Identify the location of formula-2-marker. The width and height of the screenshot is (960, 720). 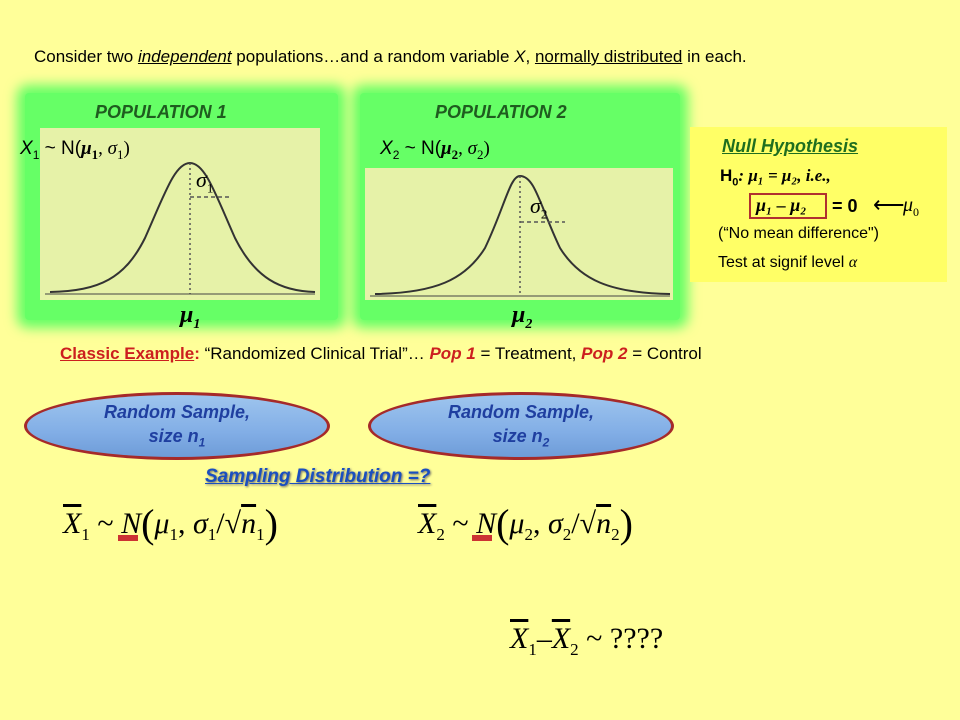
(482, 538).